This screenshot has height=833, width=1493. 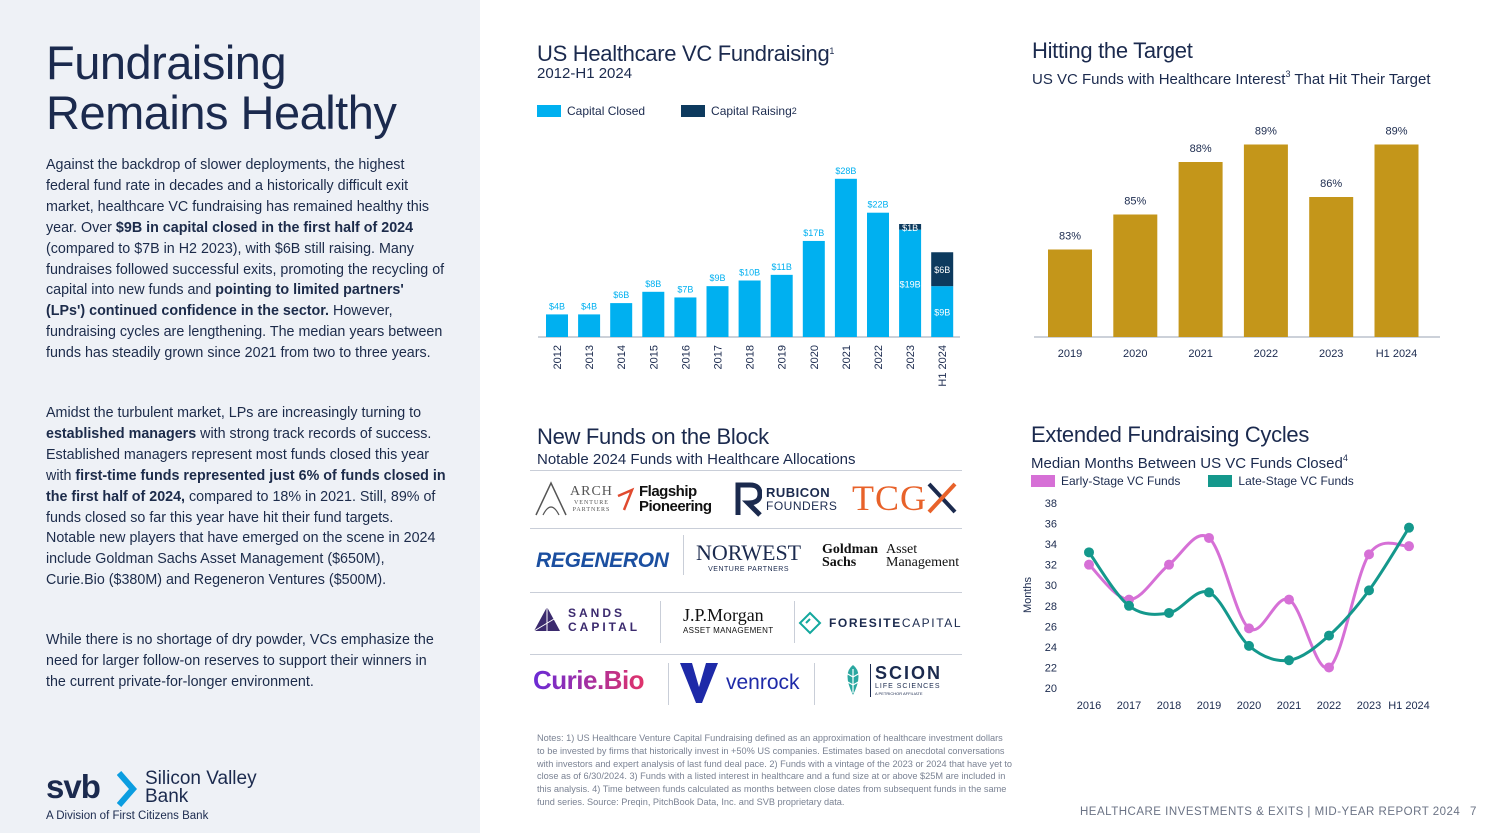 I want to click on bar-label-closed: $28B, so click(x=845, y=171).